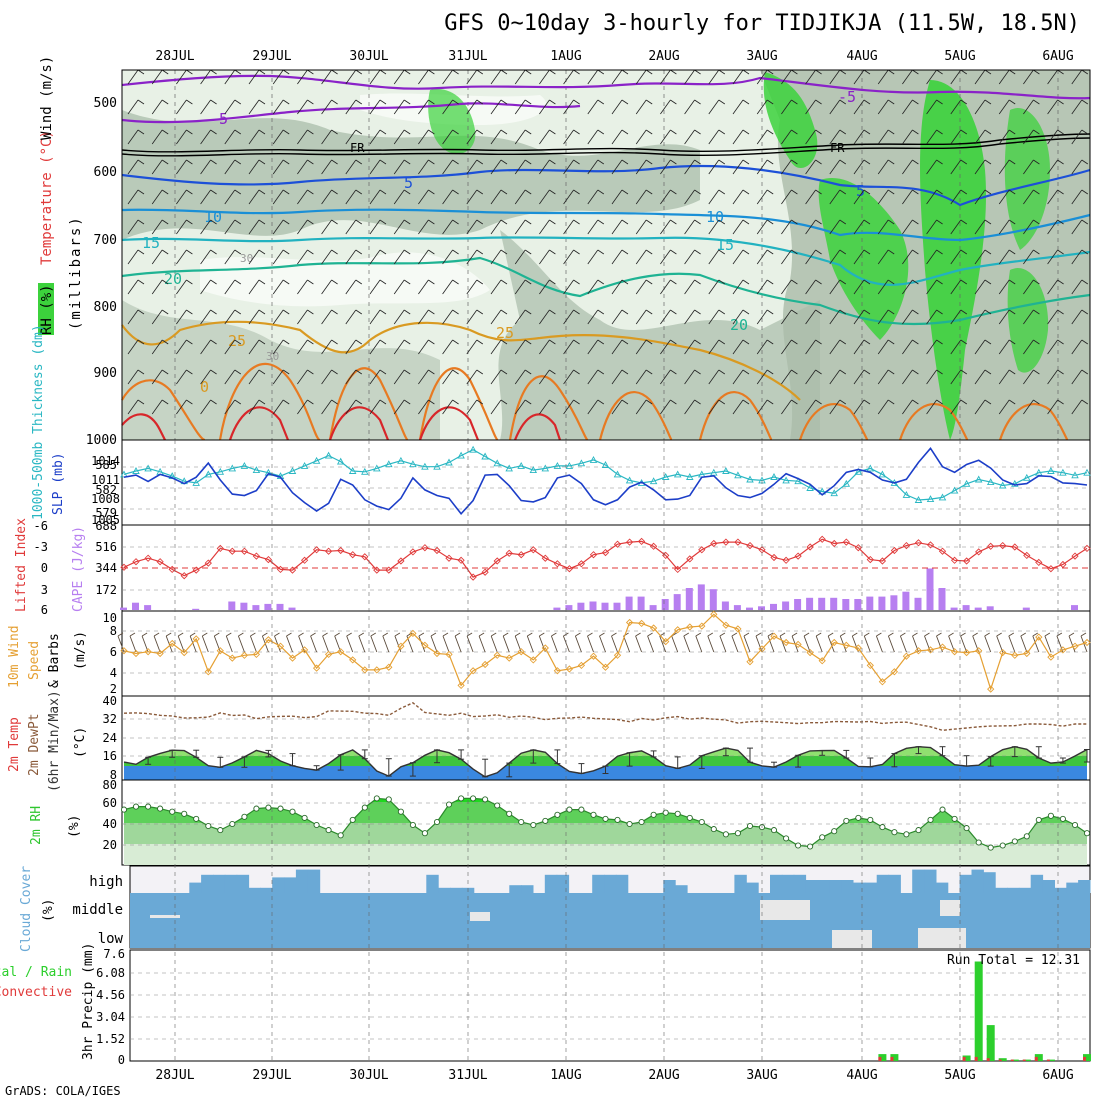 The image size is (1100, 1100). What do you see at coordinates (44, 610) in the screenshot?
I see `lifted-tick: 6` at bounding box center [44, 610].